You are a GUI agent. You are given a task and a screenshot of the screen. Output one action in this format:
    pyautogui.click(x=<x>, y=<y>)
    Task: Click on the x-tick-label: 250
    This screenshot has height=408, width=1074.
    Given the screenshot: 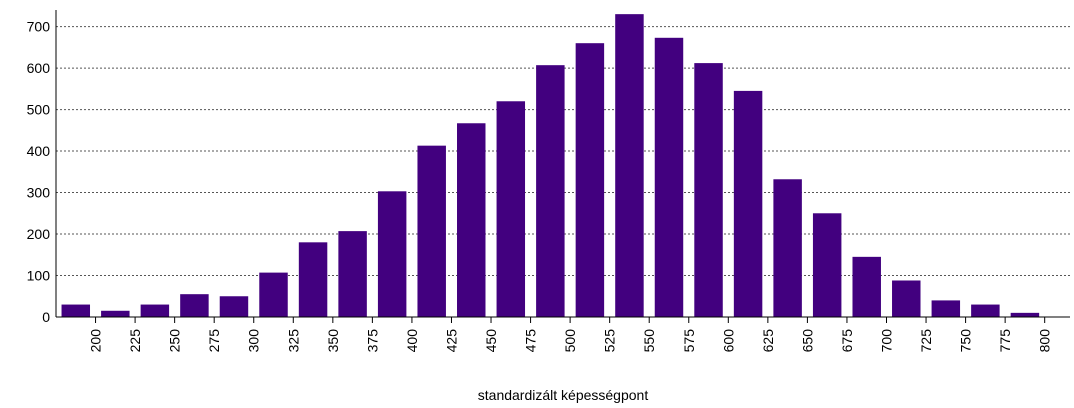 What is the action you would take?
    pyautogui.click(x=175, y=341)
    